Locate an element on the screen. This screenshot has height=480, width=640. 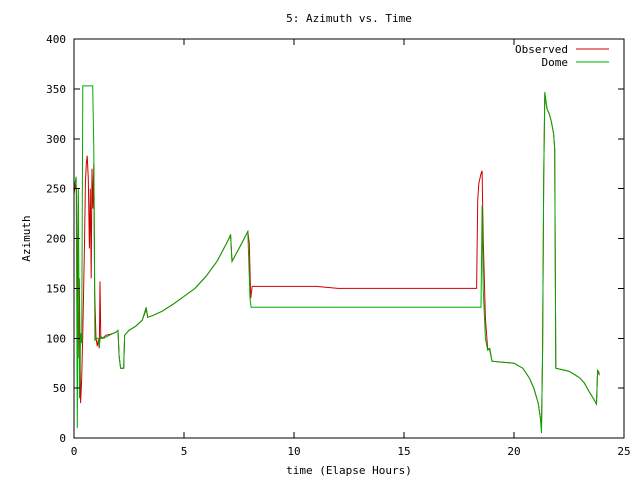
y-tick-label: 350 is located at coordinates (56, 89).